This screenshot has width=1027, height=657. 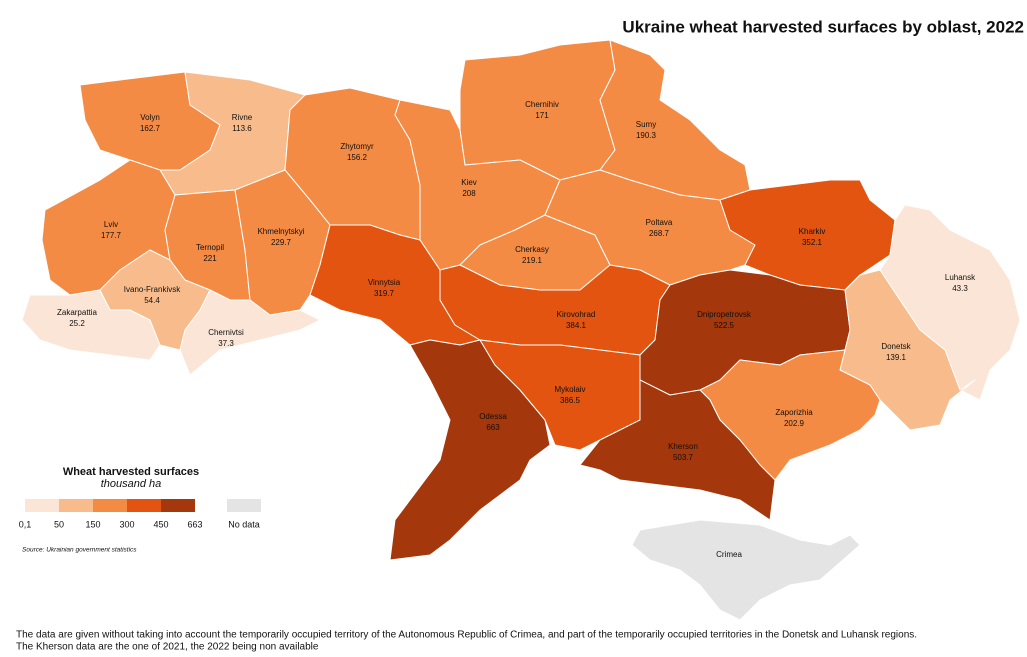 What do you see at coordinates (542, 115) in the screenshot?
I see `region-value: 171` at bounding box center [542, 115].